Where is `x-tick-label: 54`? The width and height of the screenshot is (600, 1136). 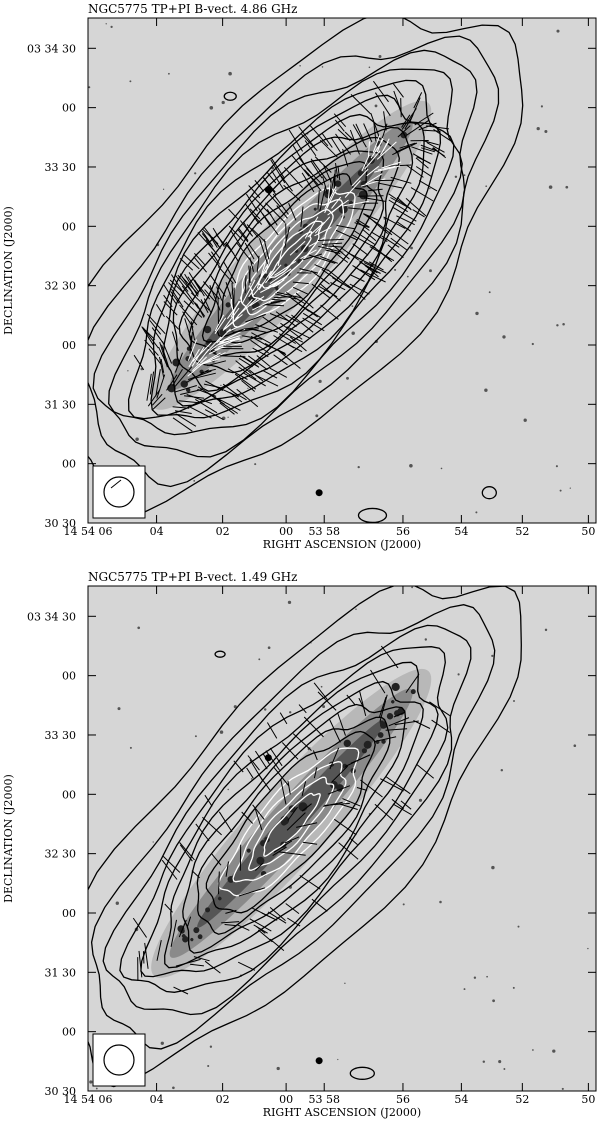 x-tick-label: 54 is located at coordinates (461, 1099).